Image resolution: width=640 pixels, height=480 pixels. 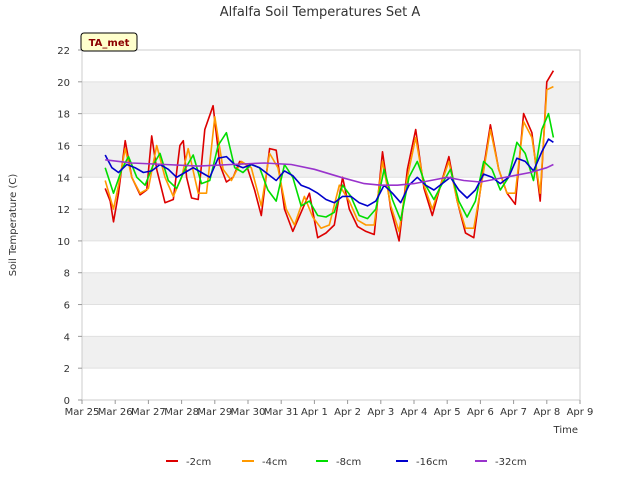 I want to click on x-tick-label: Mar 27, so click(x=148, y=412).